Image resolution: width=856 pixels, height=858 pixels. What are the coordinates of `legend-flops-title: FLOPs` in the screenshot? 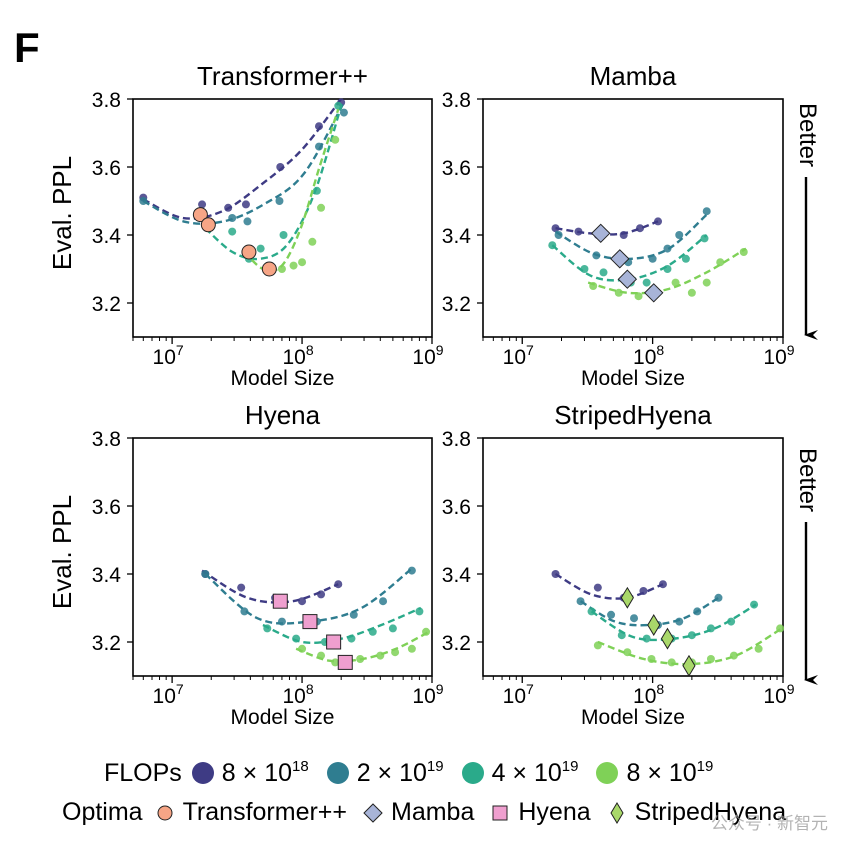 It's located at (143, 772).